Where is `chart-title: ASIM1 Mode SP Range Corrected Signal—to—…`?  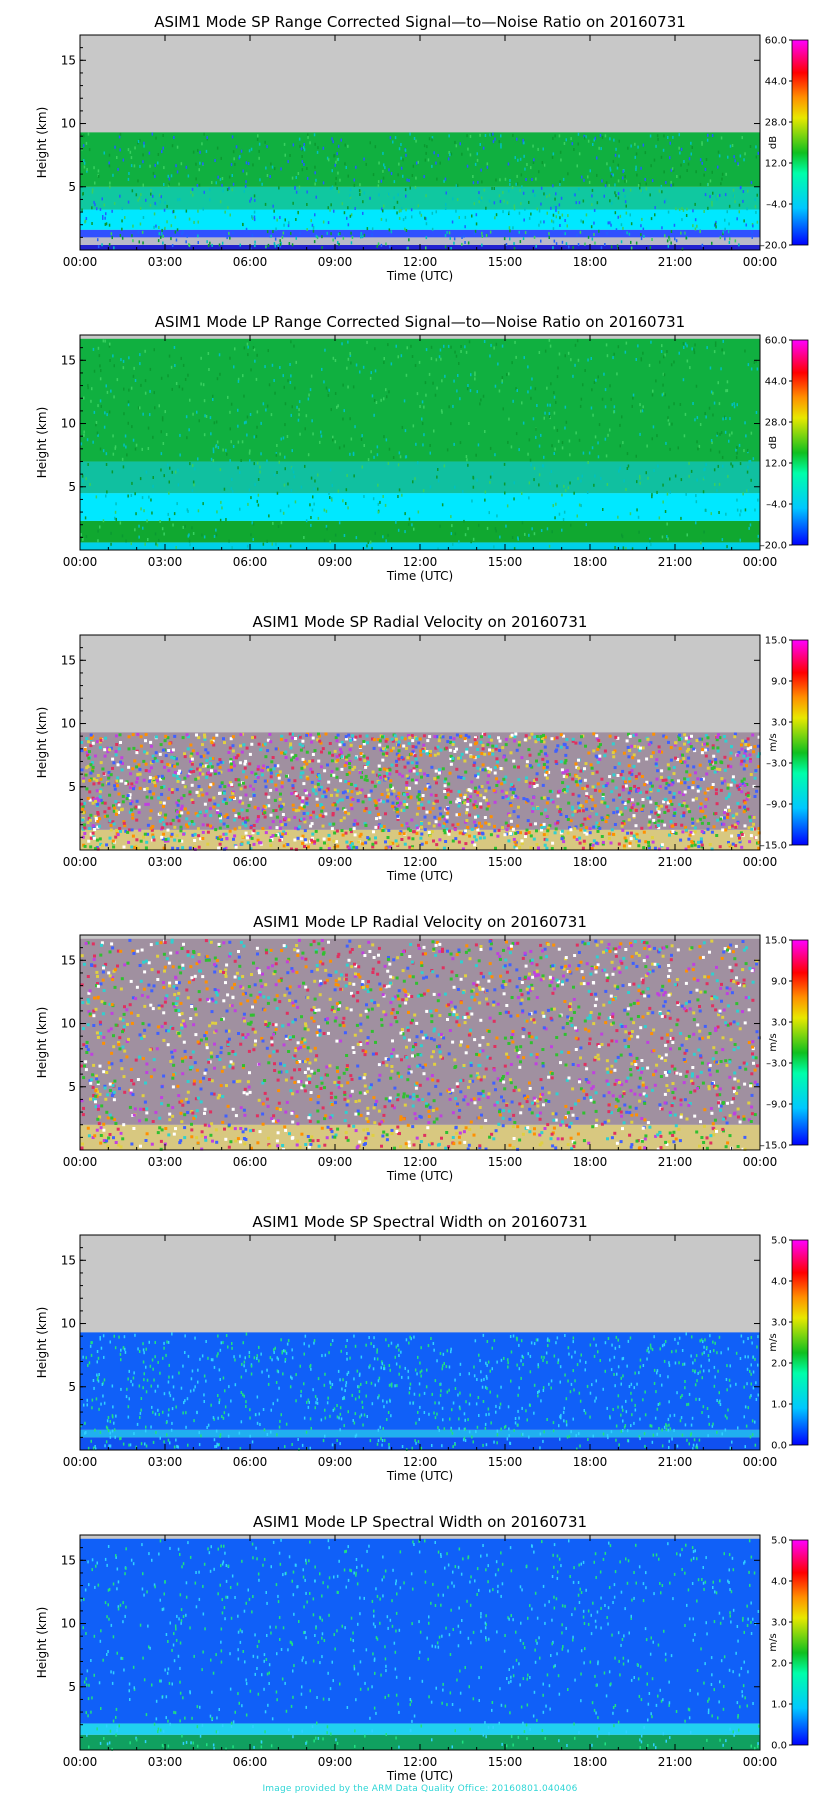 chart-title: ASIM1 Mode SP Range Corrected Signal—to—… is located at coordinates (420, 22).